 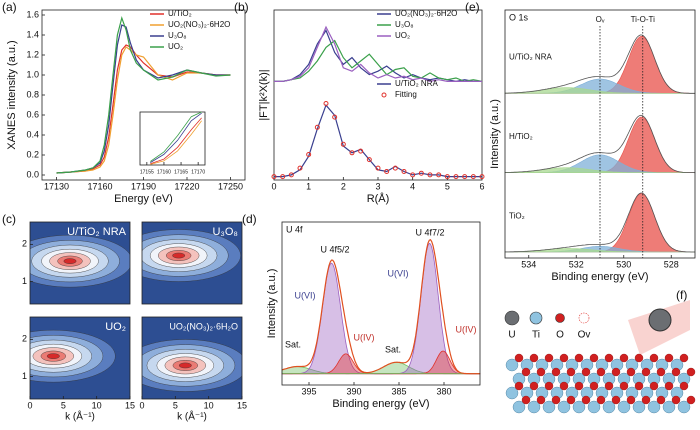 What do you see at coordinates (398, 391) in the screenshot?
I see `x-tick-label: 385` at bounding box center [398, 391].